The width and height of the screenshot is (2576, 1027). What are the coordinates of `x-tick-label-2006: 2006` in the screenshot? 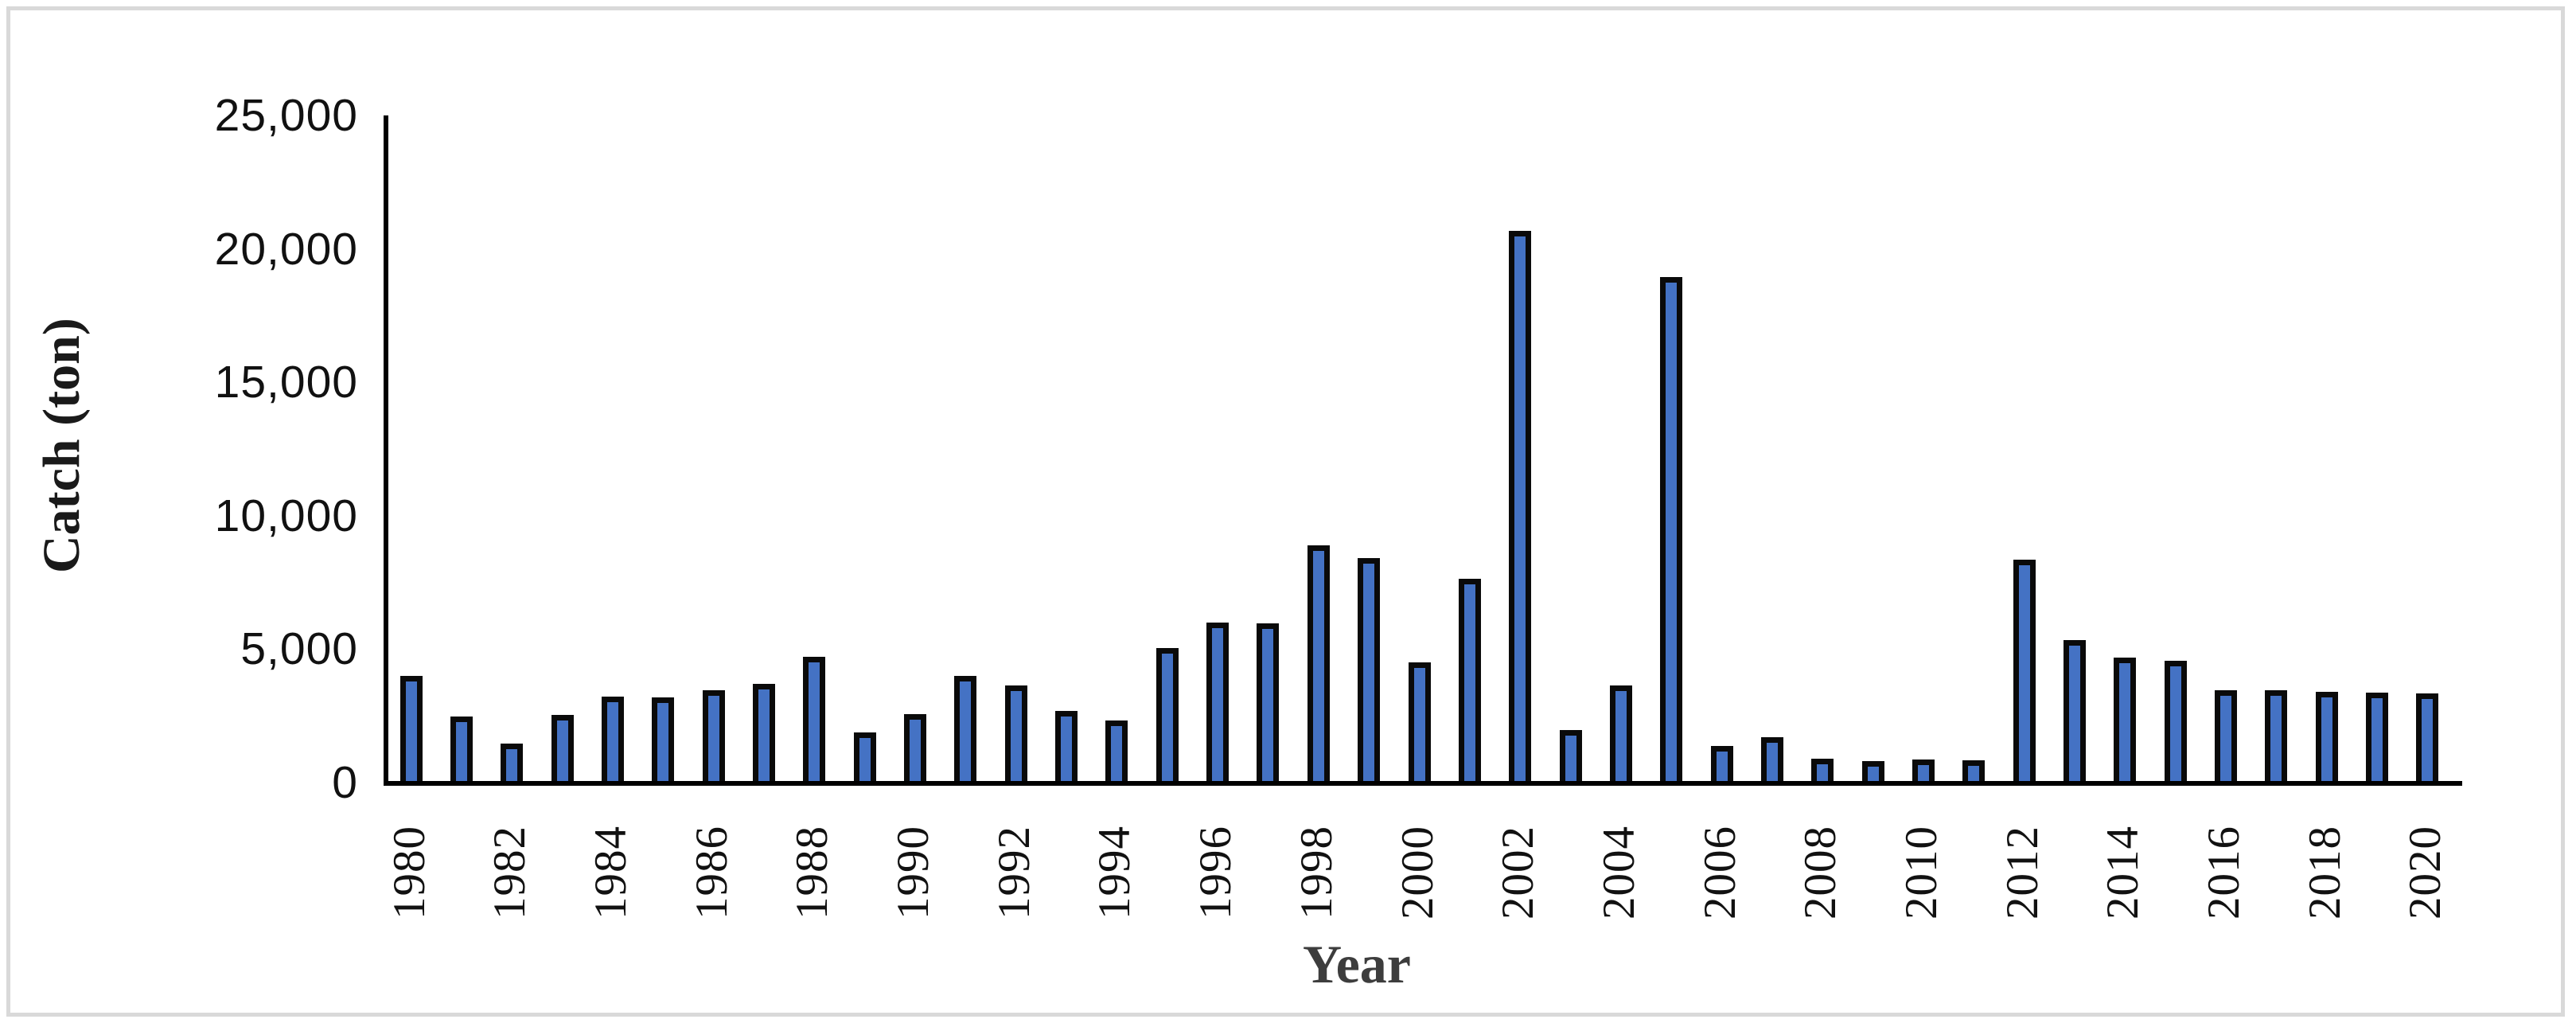 It's located at (1720, 873).